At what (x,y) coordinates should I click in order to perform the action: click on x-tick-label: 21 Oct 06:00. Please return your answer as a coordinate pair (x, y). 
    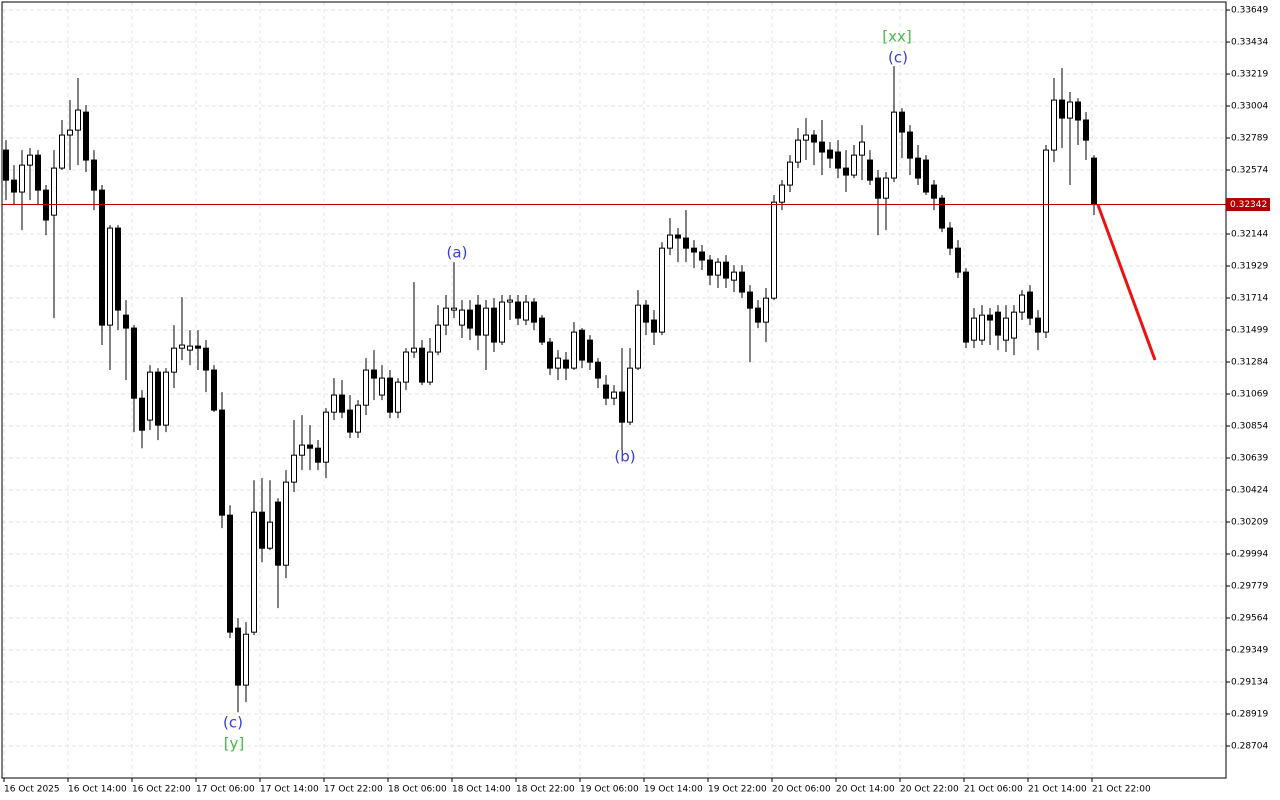
    Looking at the image, I should click on (993, 790).